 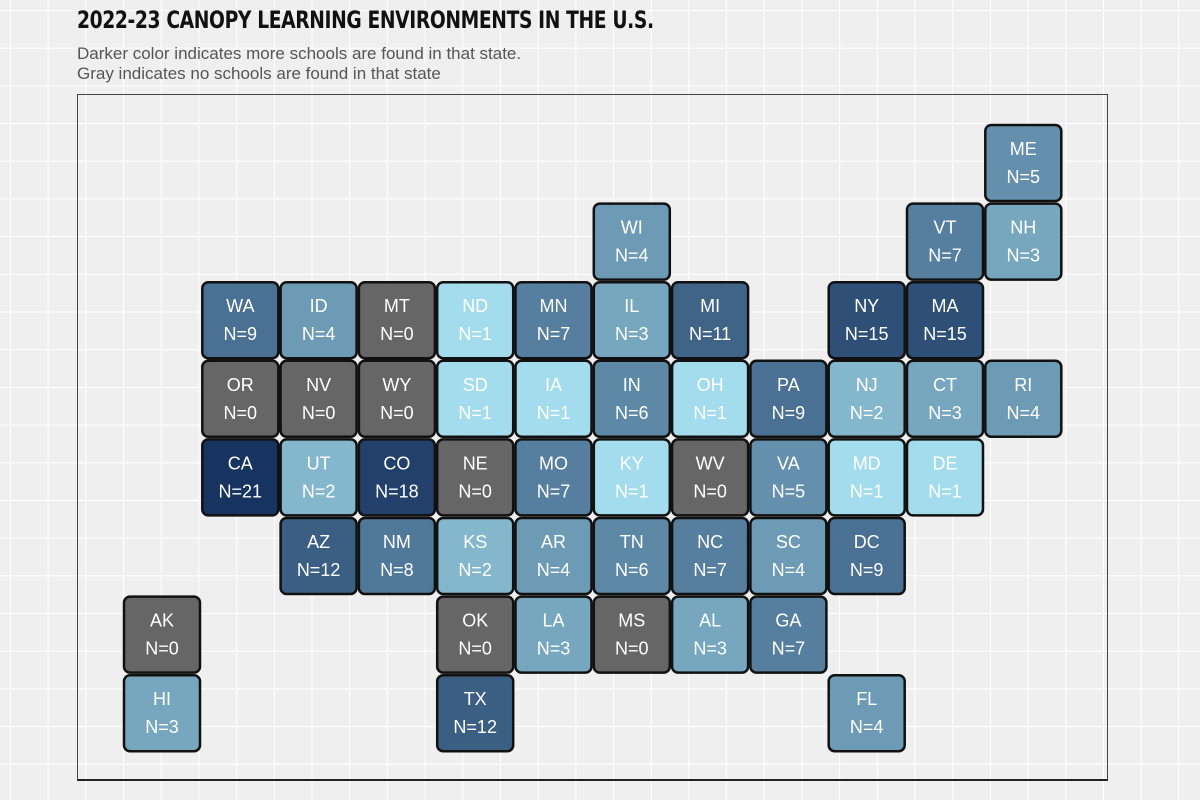 I want to click on state-abbr-label: MN, so click(x=554, y=306).